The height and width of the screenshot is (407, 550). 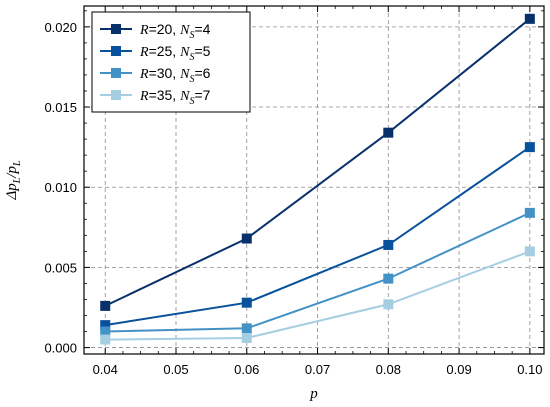 What do you see at coordinates (529, 369) in the screenshot?
I see `x-tick-label: 0.10` at bounding box center [529, 369].